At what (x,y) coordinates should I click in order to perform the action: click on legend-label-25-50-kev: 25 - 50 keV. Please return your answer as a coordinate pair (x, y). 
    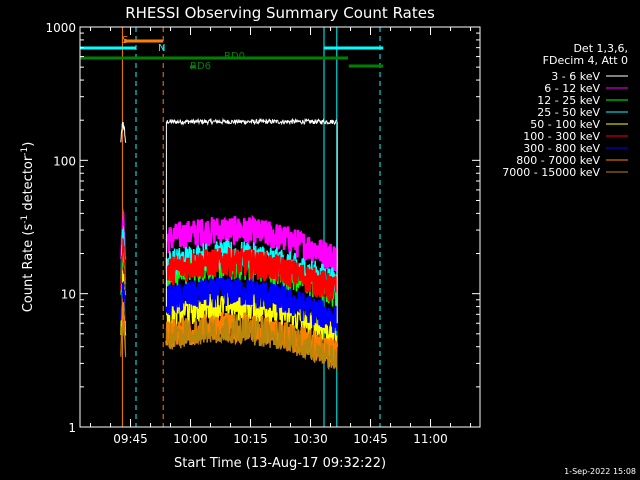
    Looking at the image, I should click on (568, 112).